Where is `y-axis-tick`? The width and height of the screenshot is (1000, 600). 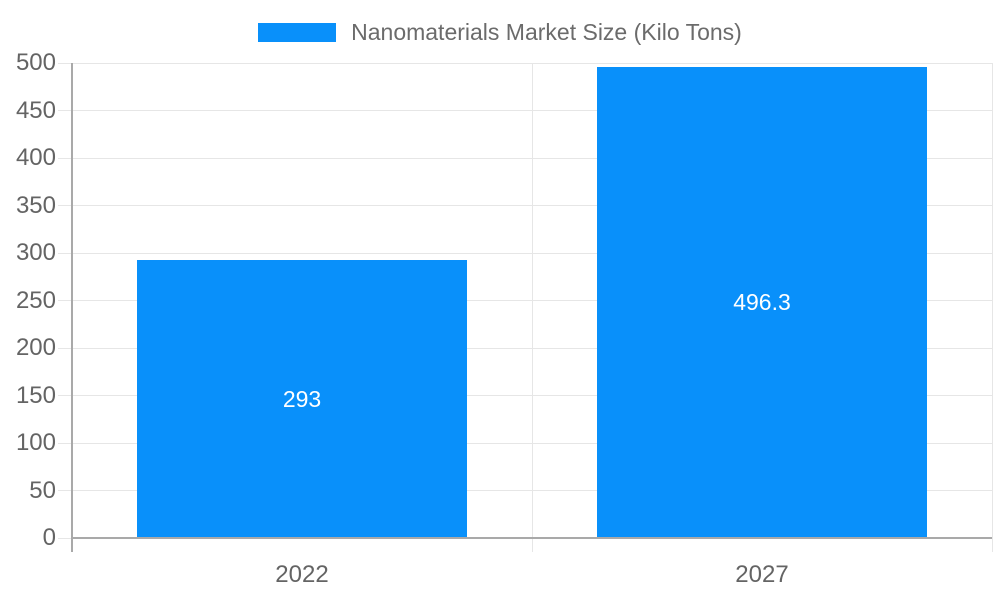 y-axis-tick is located at coordinates (65, 538).